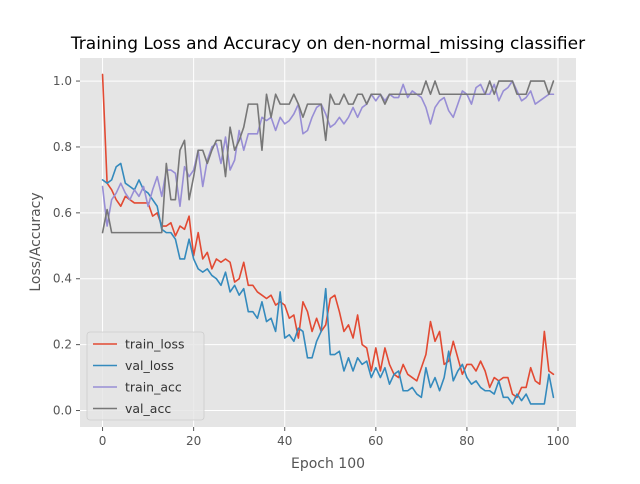 This screenshot has height=484, width=640. I want to click on x-tick-label: 100, so click(558, 441).